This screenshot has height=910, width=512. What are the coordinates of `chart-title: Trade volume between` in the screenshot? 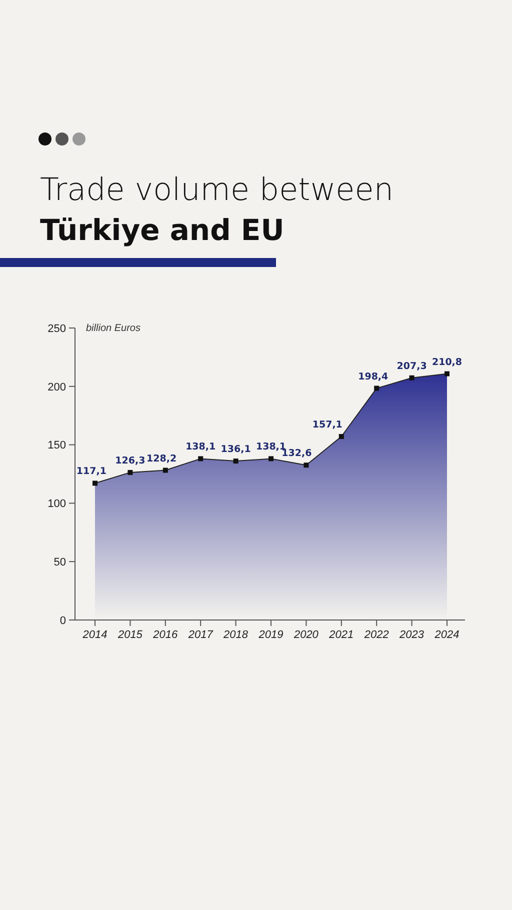 It's located at (217, 190).